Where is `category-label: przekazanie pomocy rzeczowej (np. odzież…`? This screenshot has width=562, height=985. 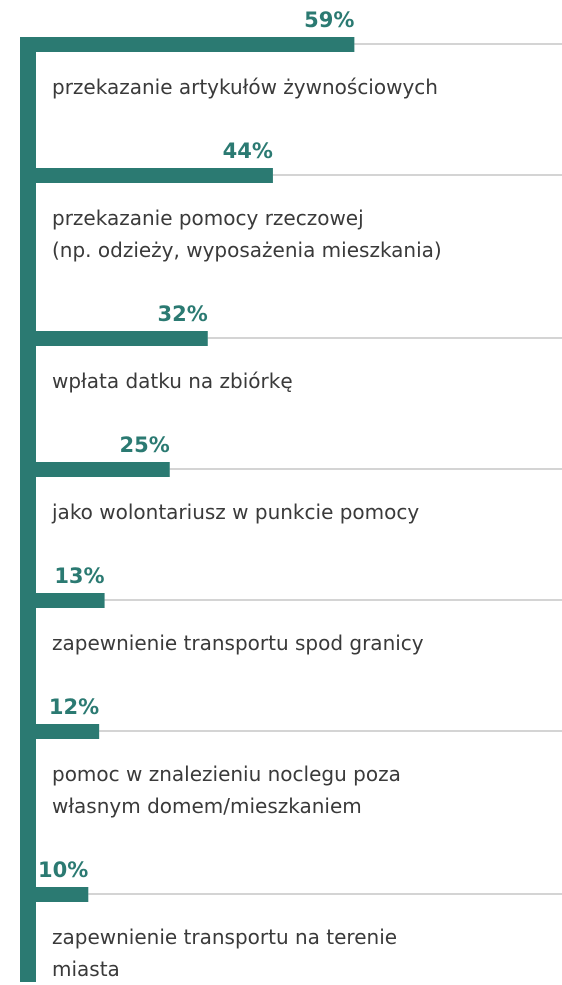 category-label: przekazanie pomocy rzeczowej (np. odzież… is located at coordinates (247, 234).